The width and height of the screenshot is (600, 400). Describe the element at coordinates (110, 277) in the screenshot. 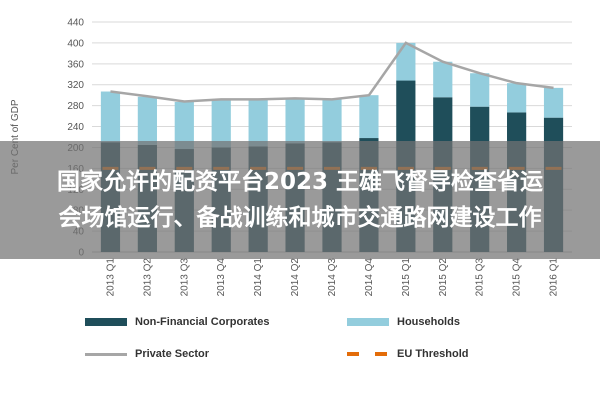

I see `x-tick-label: 2013 Q1` at that location.